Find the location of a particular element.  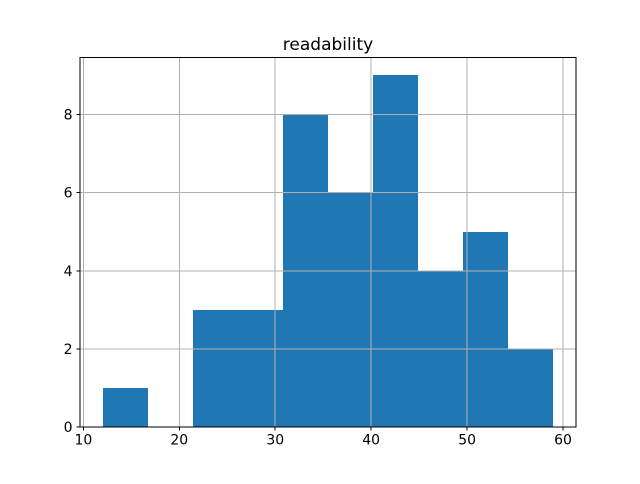

y-tick-label: 2 is located at coordinates (68, 350).